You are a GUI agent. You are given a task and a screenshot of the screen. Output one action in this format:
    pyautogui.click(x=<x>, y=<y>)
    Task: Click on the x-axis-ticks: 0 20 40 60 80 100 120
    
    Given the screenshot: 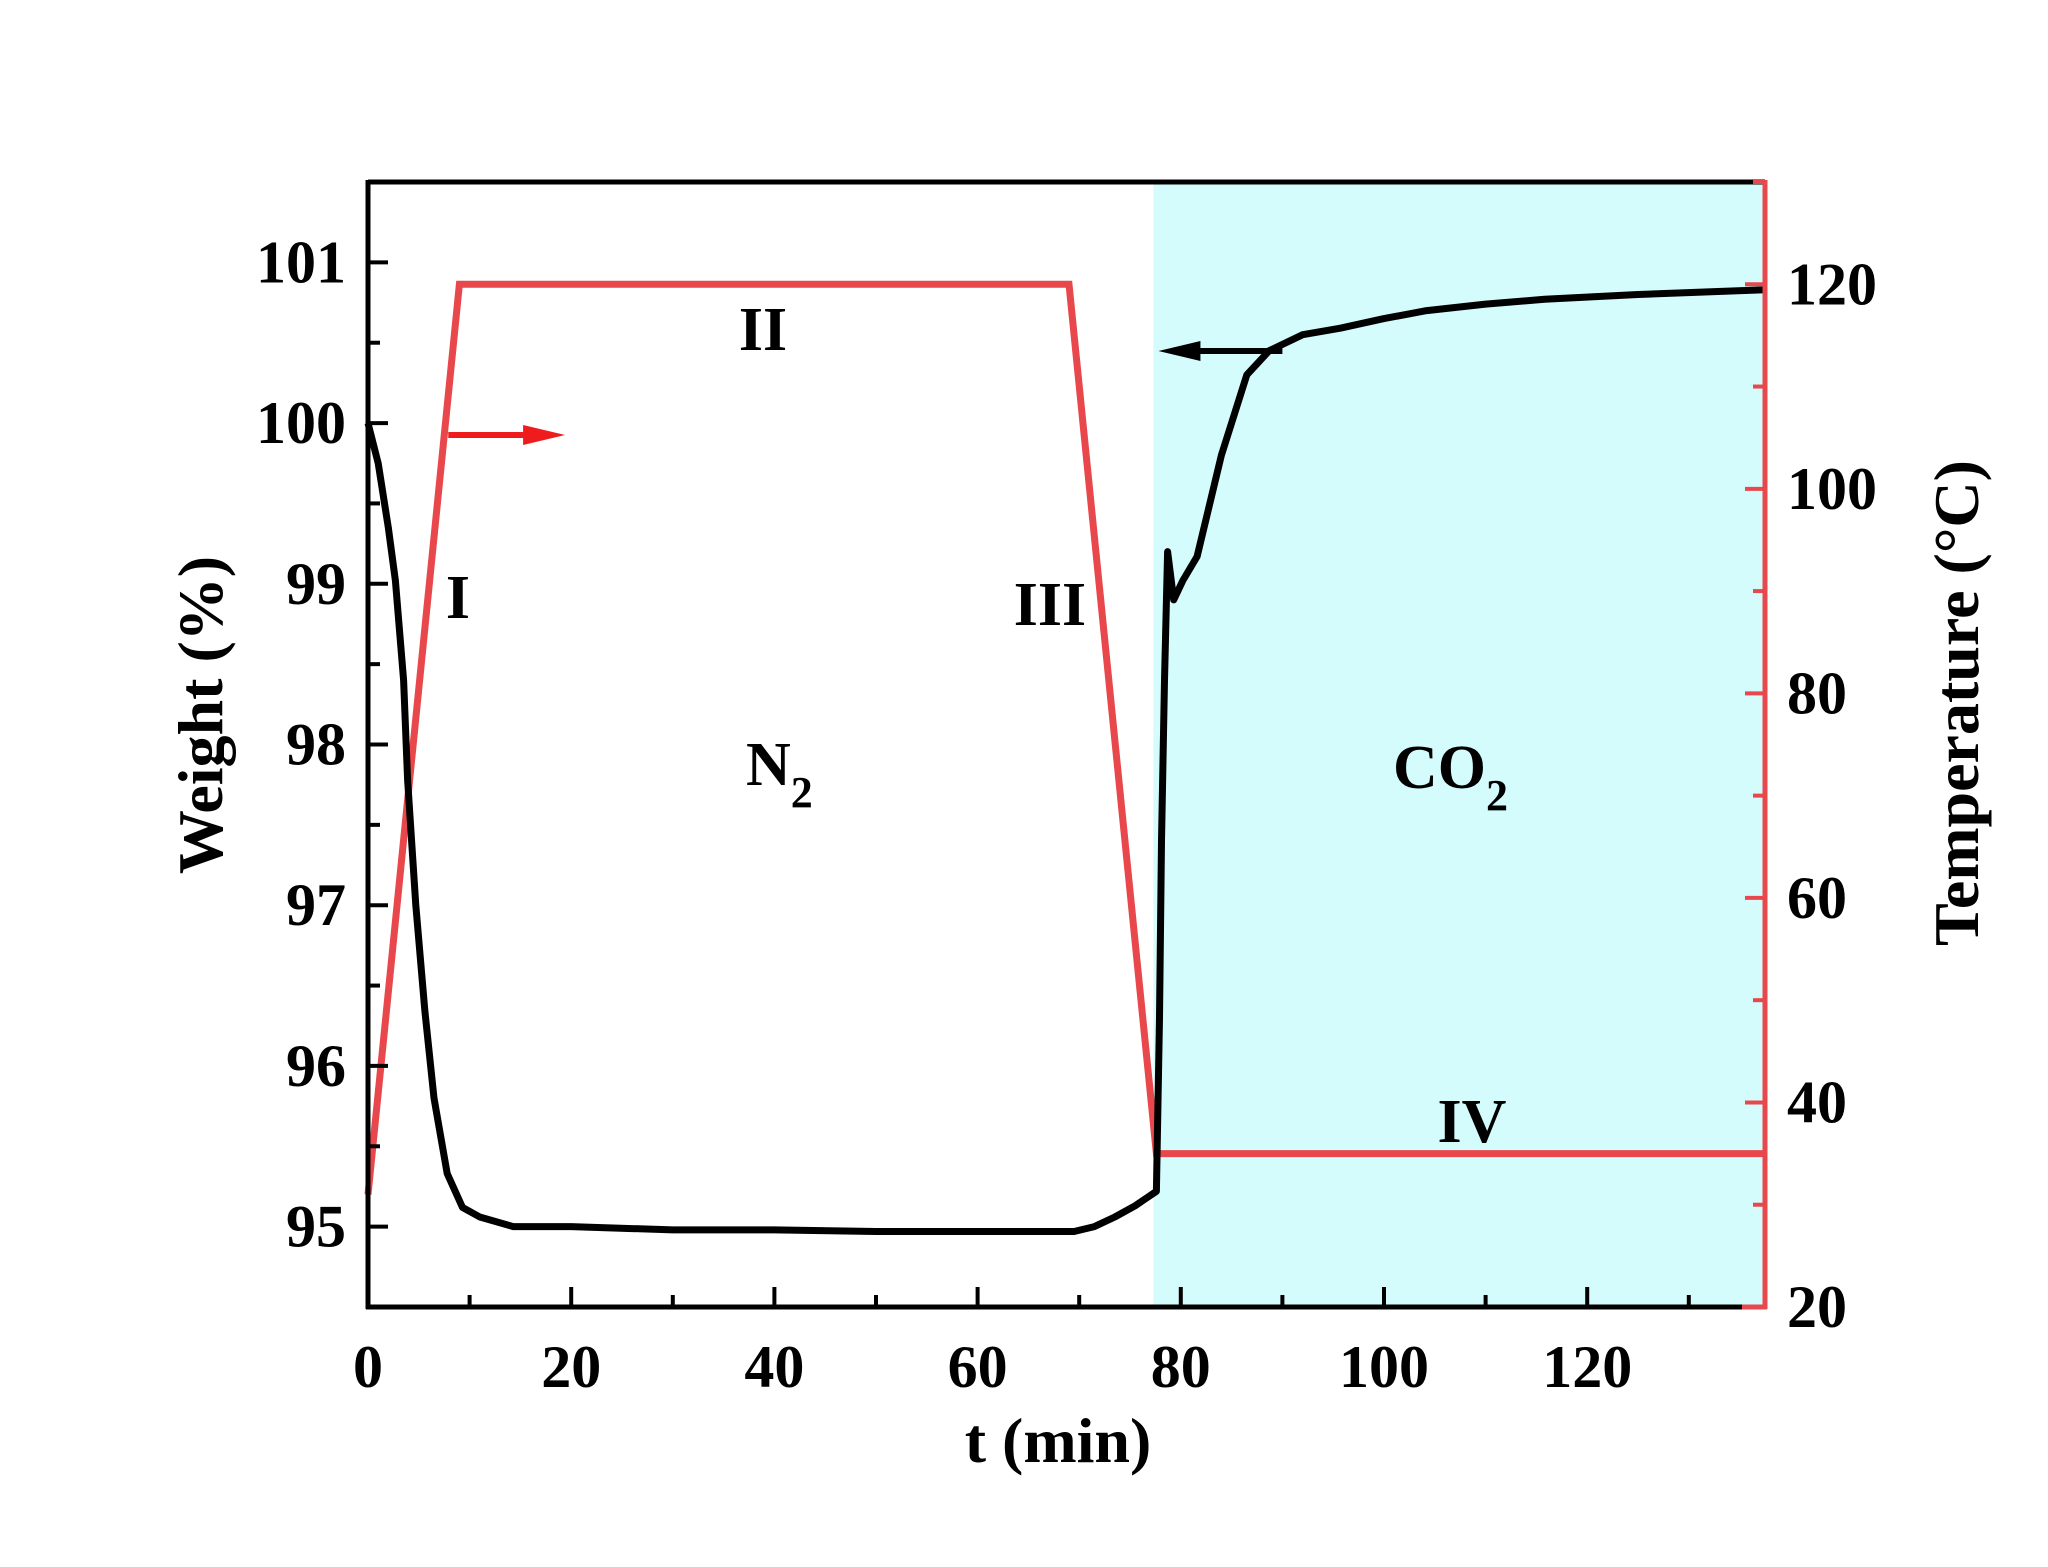 What is the action you would take?
    pyautogui.click(x=1022, y=1343)
    